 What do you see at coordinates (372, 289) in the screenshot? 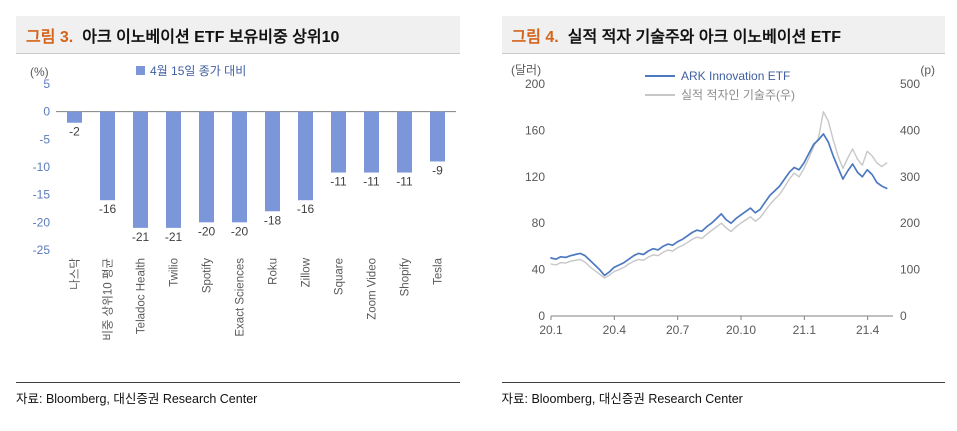
I see `bar-category-label: Zoom Video` at bounding box center [372, 289].